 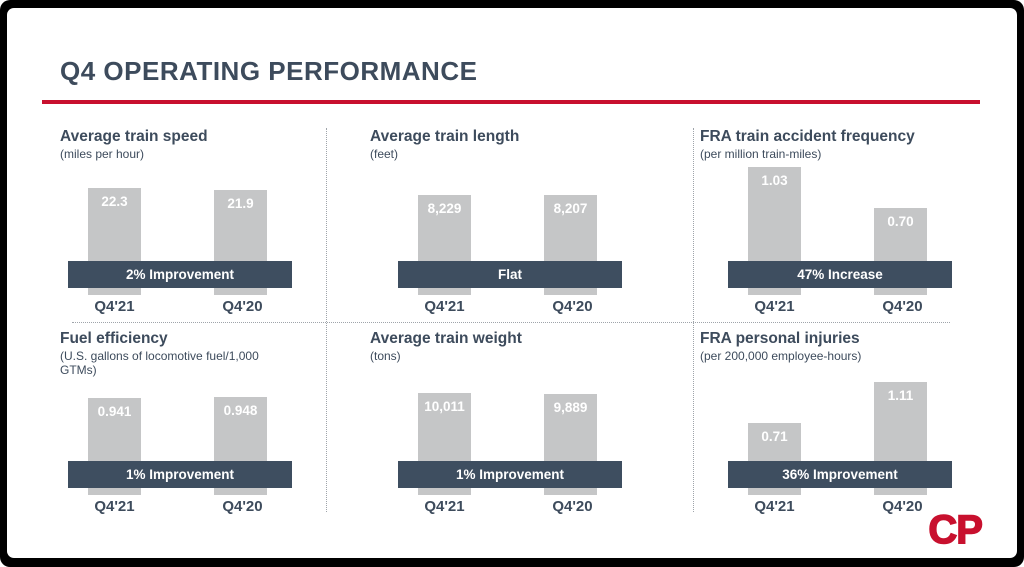 I want to click on bar-value-label: 22.3, so click(x=114, y=201).